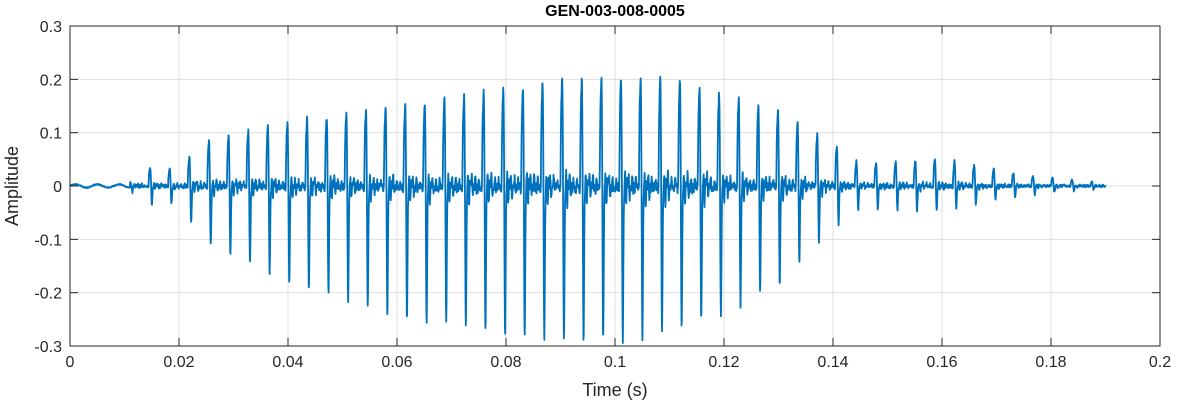  What do you see at coordinates (287, 362) in the screenshot?
I see `x-tick-label: 0.04` at bounding box center [287, 362].